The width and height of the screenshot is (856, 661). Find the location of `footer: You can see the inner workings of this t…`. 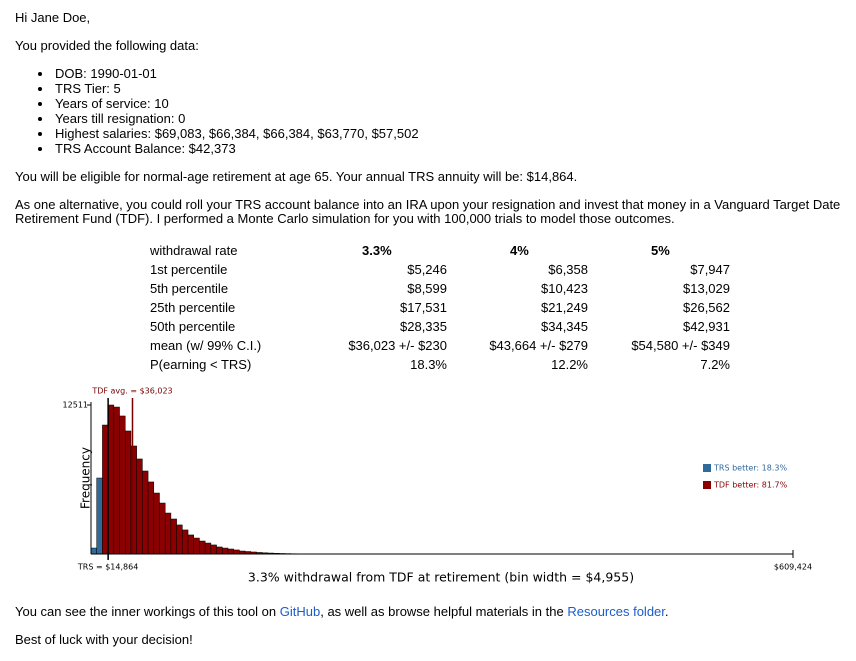

footer: You can see the inner workings of this t… is located at coordinates (342, 611).